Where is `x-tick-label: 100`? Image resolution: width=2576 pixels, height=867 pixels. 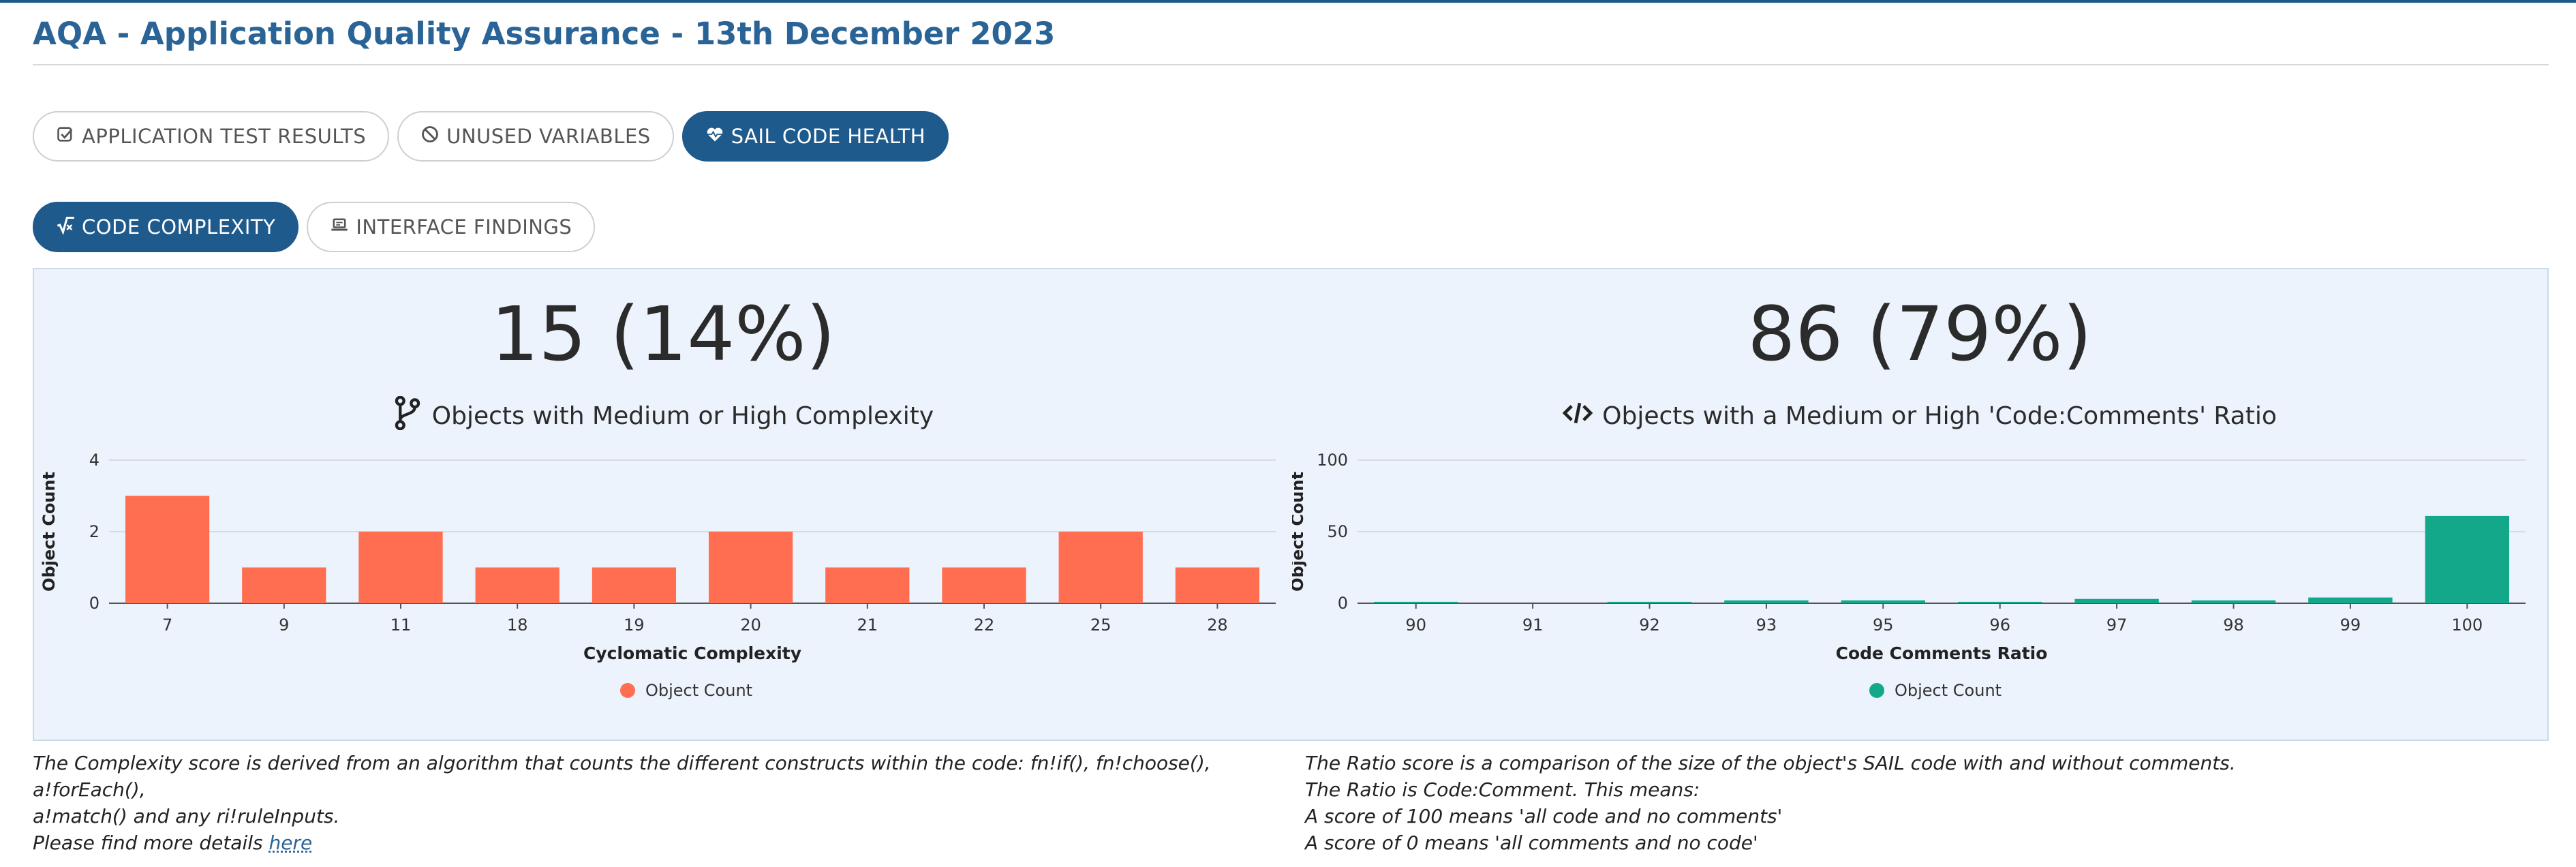
x-tick-label: 100 is located at coordinates (2467, 625).